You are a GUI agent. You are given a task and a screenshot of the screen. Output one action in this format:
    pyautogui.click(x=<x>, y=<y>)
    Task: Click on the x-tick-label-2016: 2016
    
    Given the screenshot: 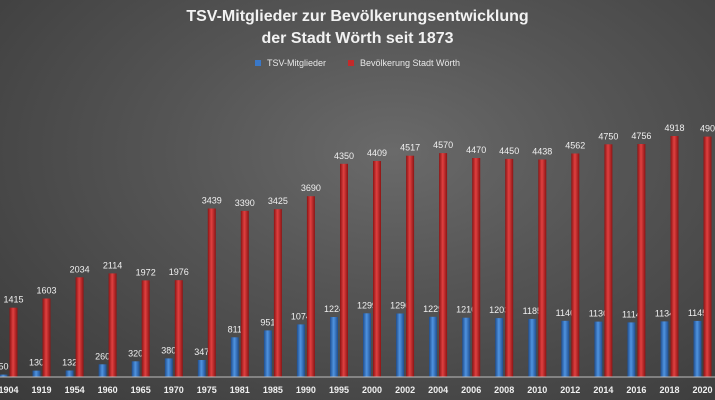 What is the action you would take?
    pyautogui.click(x=636, y=390)
    